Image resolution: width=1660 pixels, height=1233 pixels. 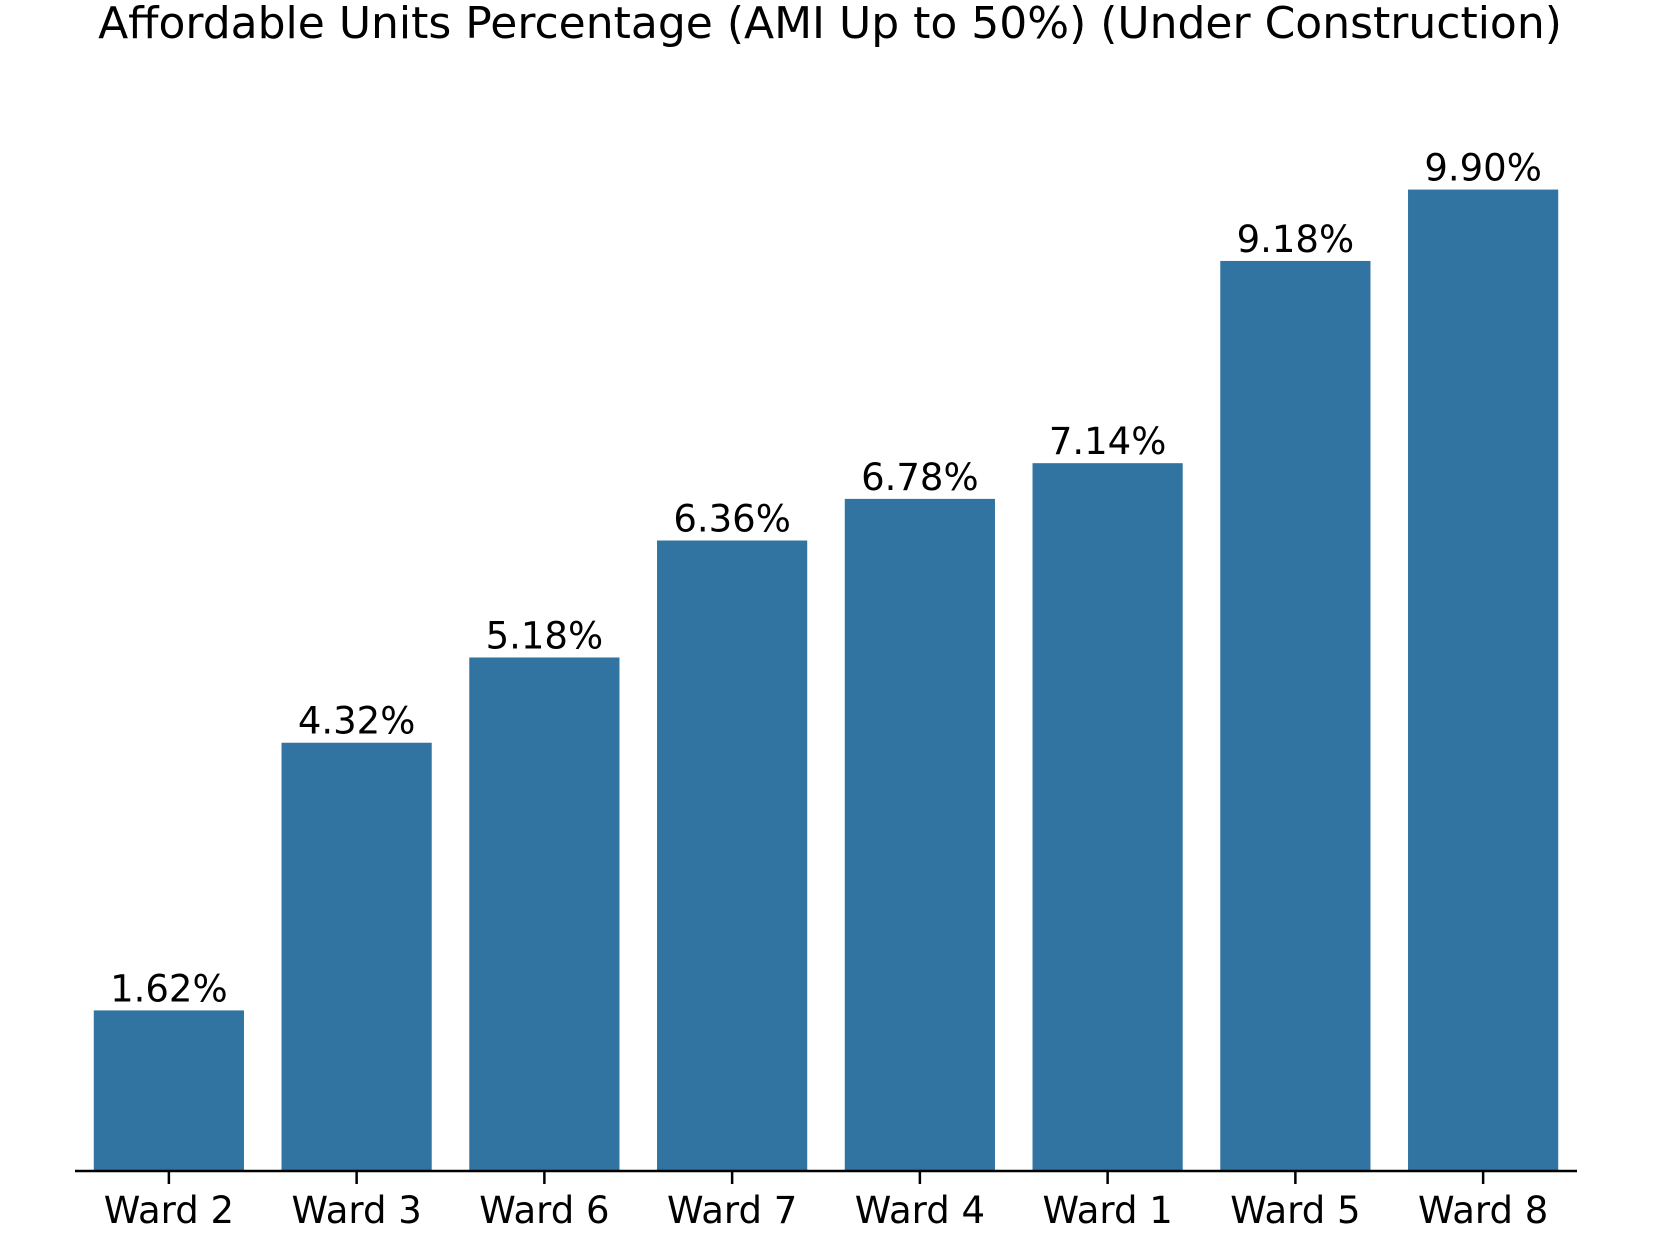 What do you see at coordinates (732, 519) in the screenshot?
I see `bar-value-label: 6.36%` at bounding box center [732, 519].